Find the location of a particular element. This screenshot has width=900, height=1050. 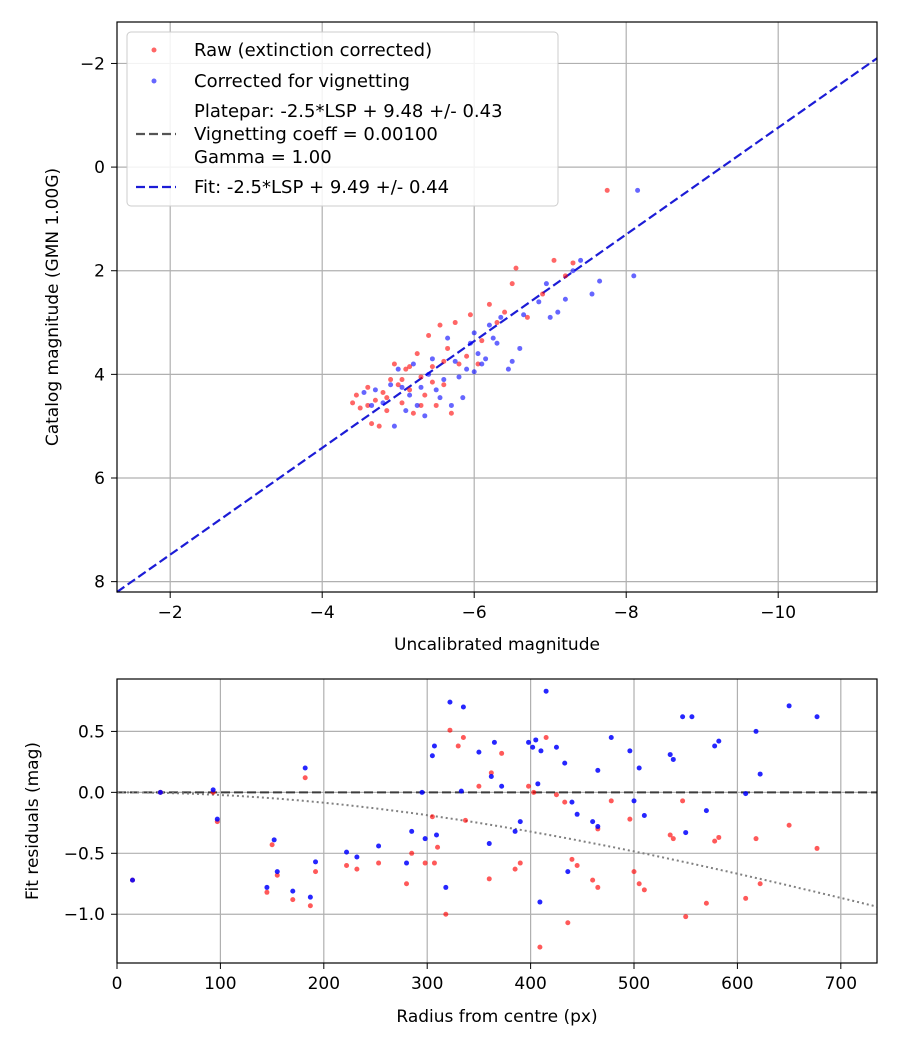

legend-raw-marker is located at coordinates (154, 50).